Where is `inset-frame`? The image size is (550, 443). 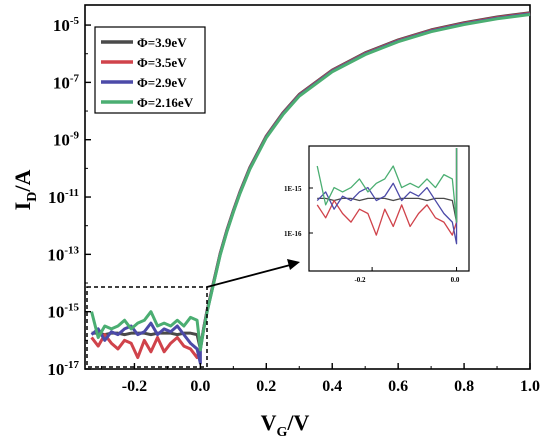 inset-frame is located at coordinates (389, 208).